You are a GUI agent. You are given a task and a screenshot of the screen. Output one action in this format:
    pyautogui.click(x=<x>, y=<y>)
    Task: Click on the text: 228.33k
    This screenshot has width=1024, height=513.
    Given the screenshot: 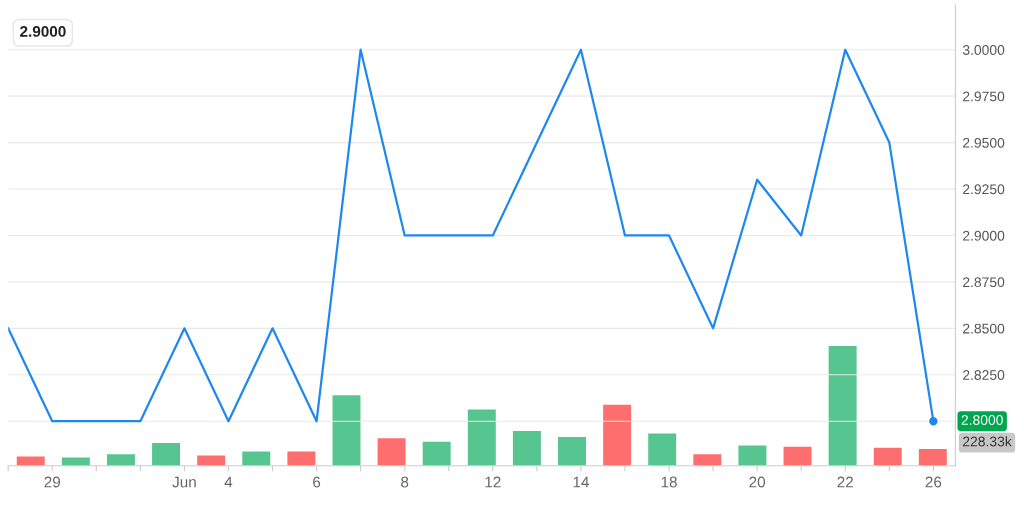 What is the action you would take?
    pyautogui.click(x=987, y=441)
    